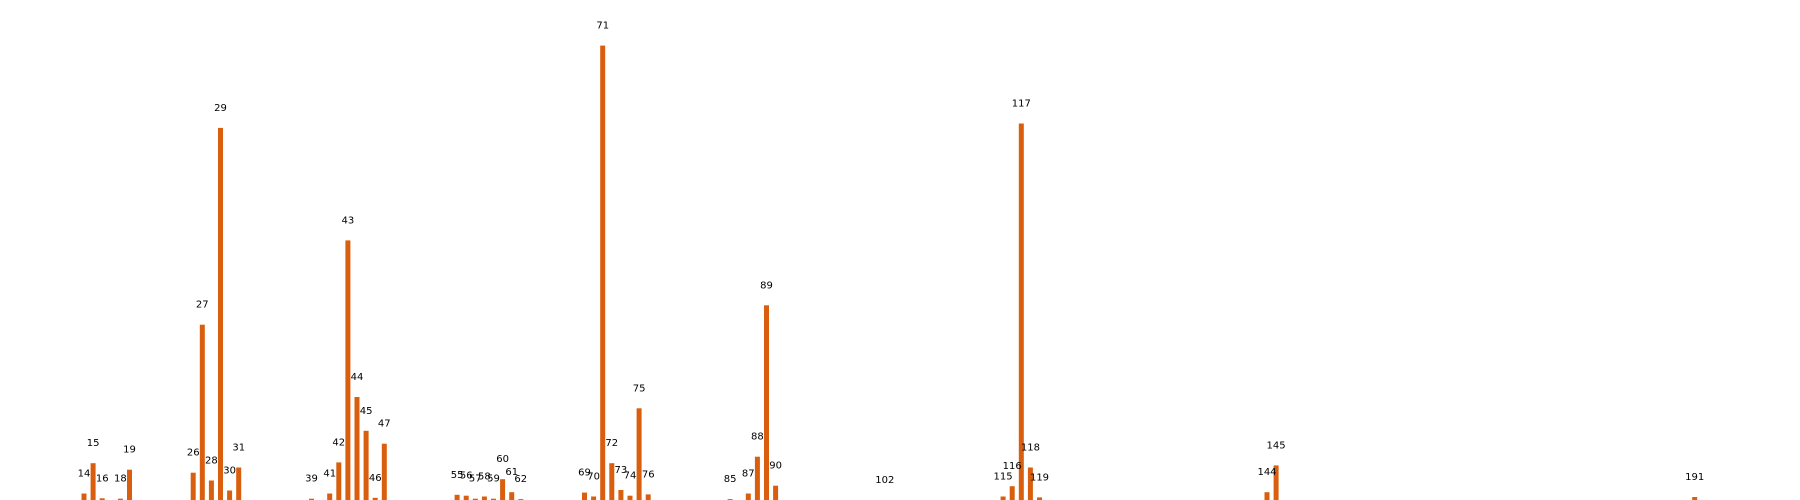 This screenshot has width=1800, height=500. I want to click on bar-label-16: 16, so click(102, 478).